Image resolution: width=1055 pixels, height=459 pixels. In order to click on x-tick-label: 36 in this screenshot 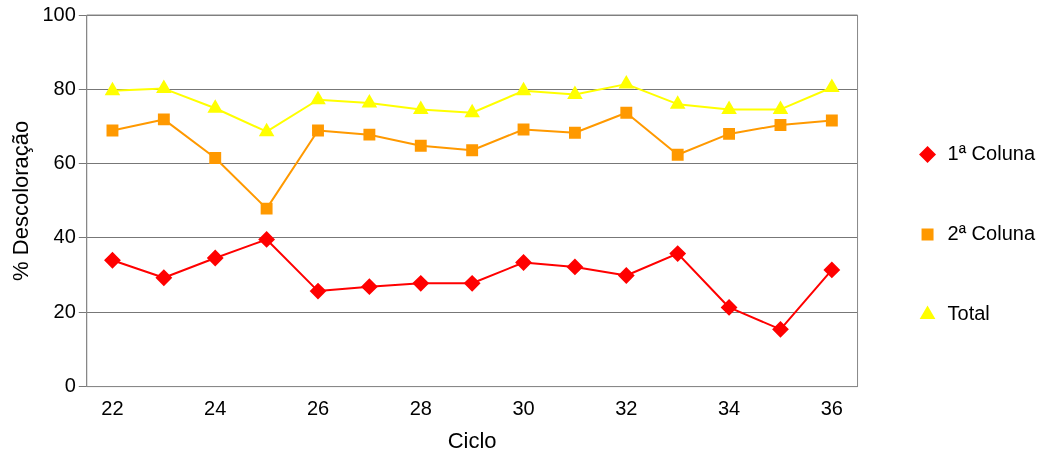, I will do `click(831, 408)`.